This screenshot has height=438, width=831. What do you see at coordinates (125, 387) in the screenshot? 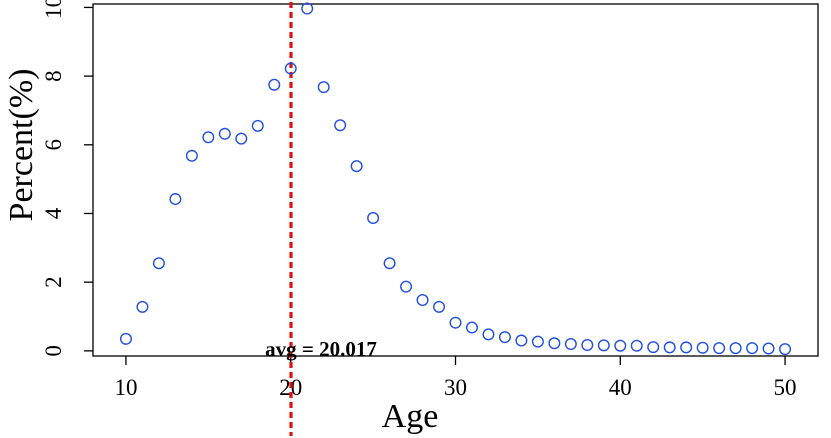
I see `x-tick-label: 10` at bounding box center [125, 387].